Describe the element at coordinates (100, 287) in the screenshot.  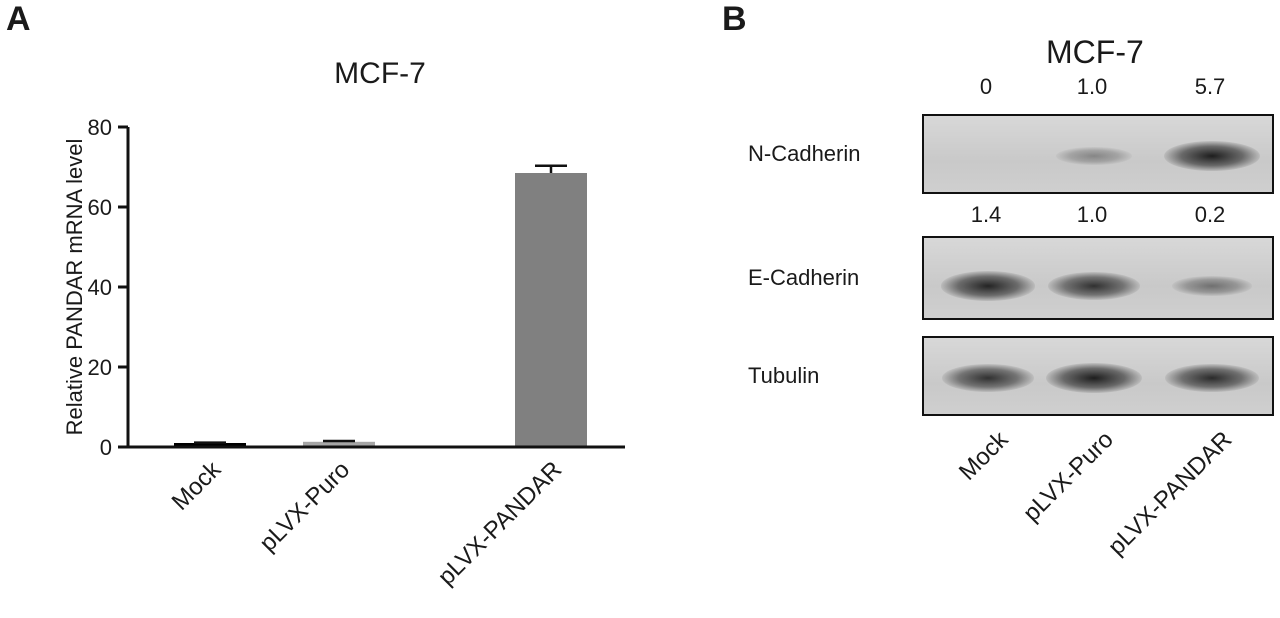
I see `y-tick-label: 40` at that location.